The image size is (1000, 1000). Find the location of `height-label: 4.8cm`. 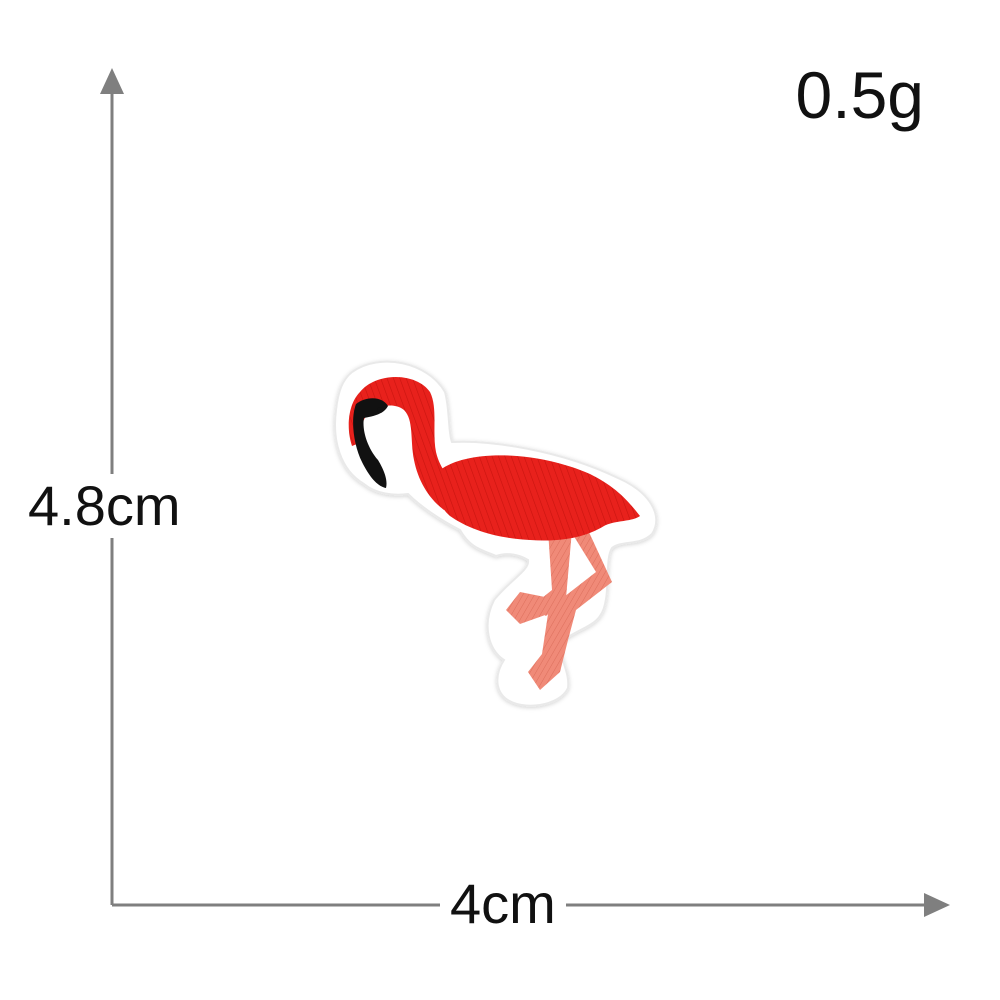

height-label: 4.8cm is located at coordinates (104, 506).